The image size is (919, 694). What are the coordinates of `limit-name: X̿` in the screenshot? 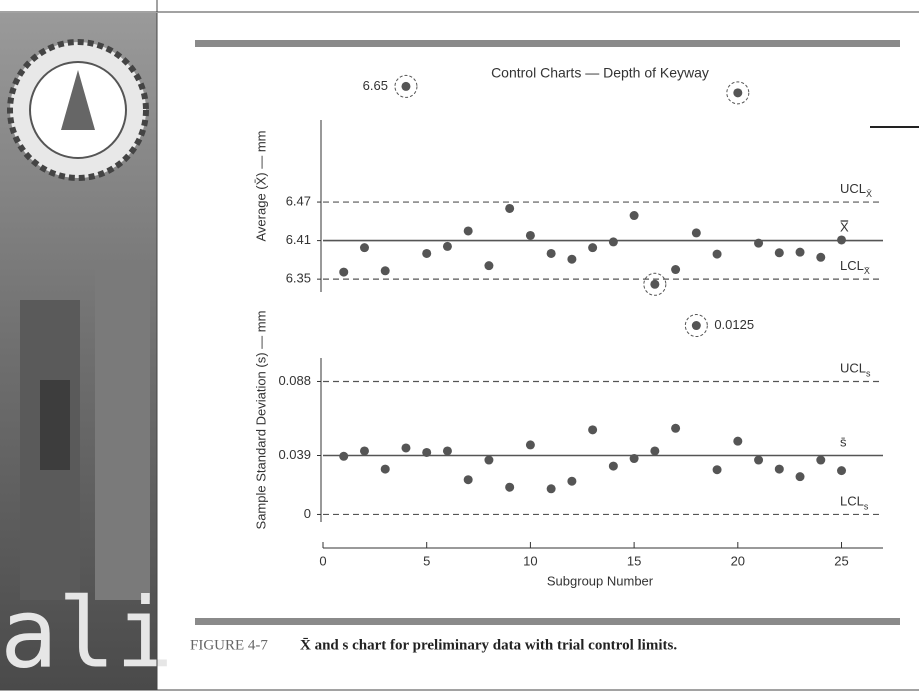 It's located at (844, 227).